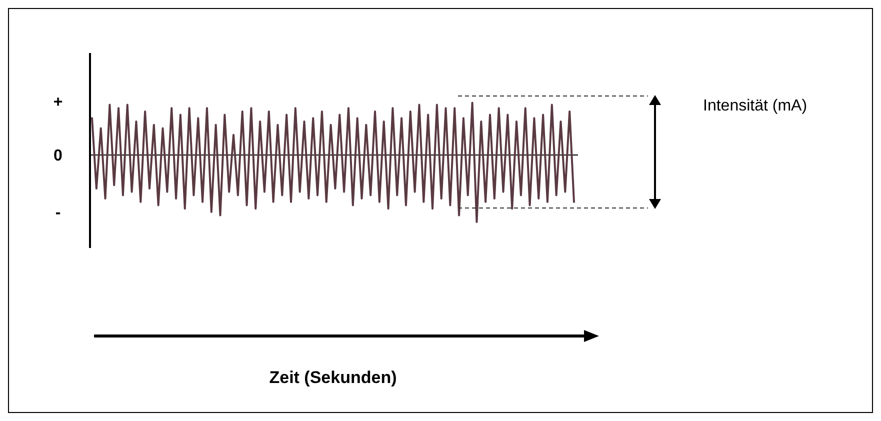  What do you see at coordinates (333, 377) in the screenshot?
I see `text: Zeit (Sekunden)` at bounding box center [333, 377].